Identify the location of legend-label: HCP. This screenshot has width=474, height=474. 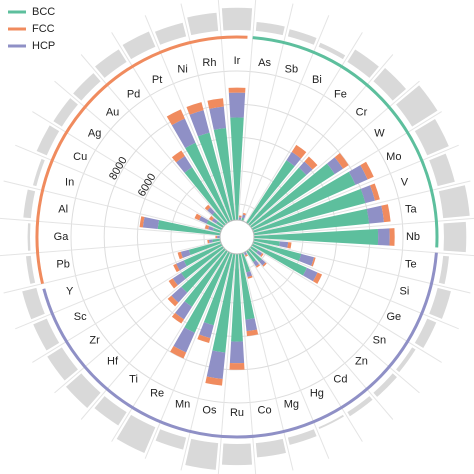
(43, 46).